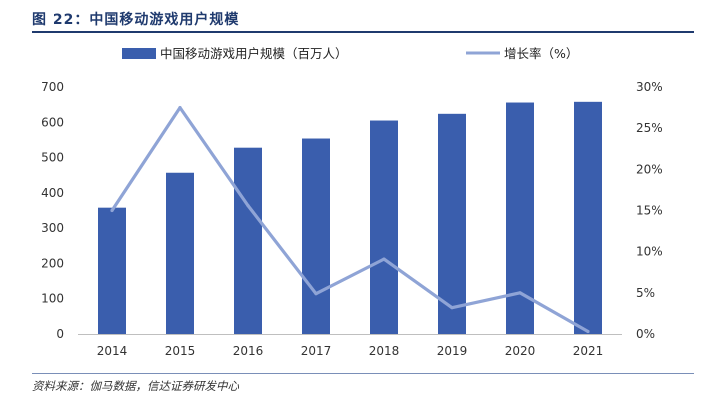 The width and height of the screenshot is (702, 403). What do you see at coordinates (52, 193) in the screenshot?
I see `left-tick-label: 400` at bounding box center [52, 193].